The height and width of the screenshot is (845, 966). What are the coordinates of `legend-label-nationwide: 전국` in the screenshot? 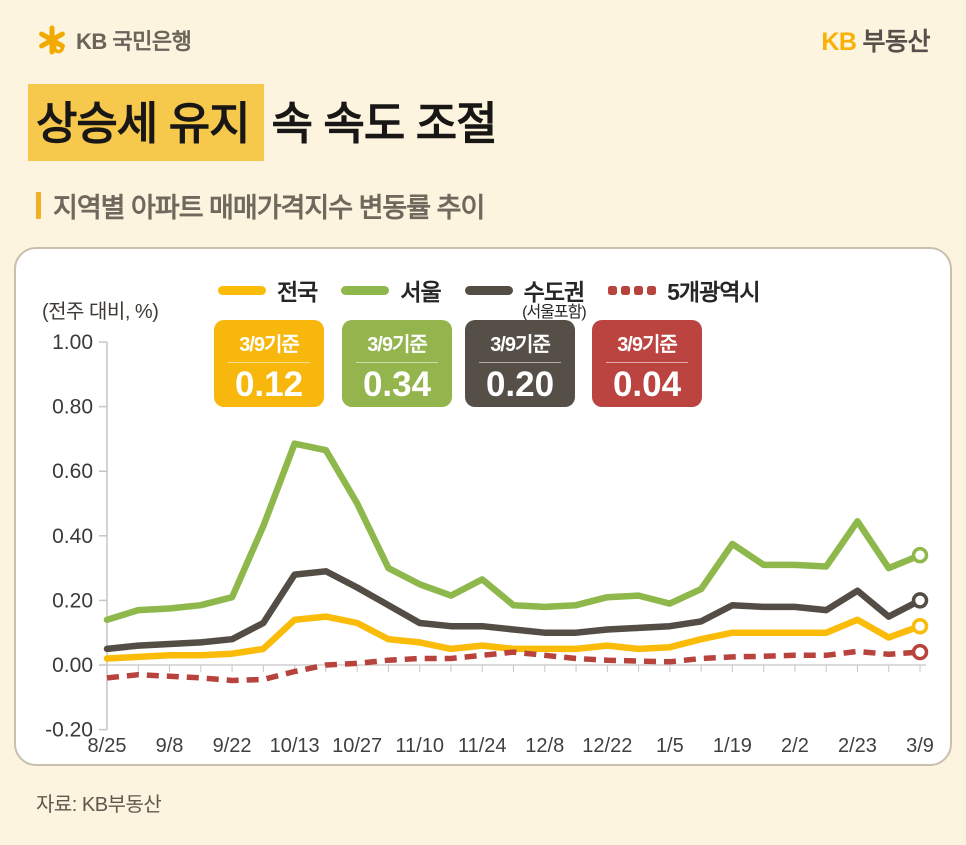 It's located at (297, 292).